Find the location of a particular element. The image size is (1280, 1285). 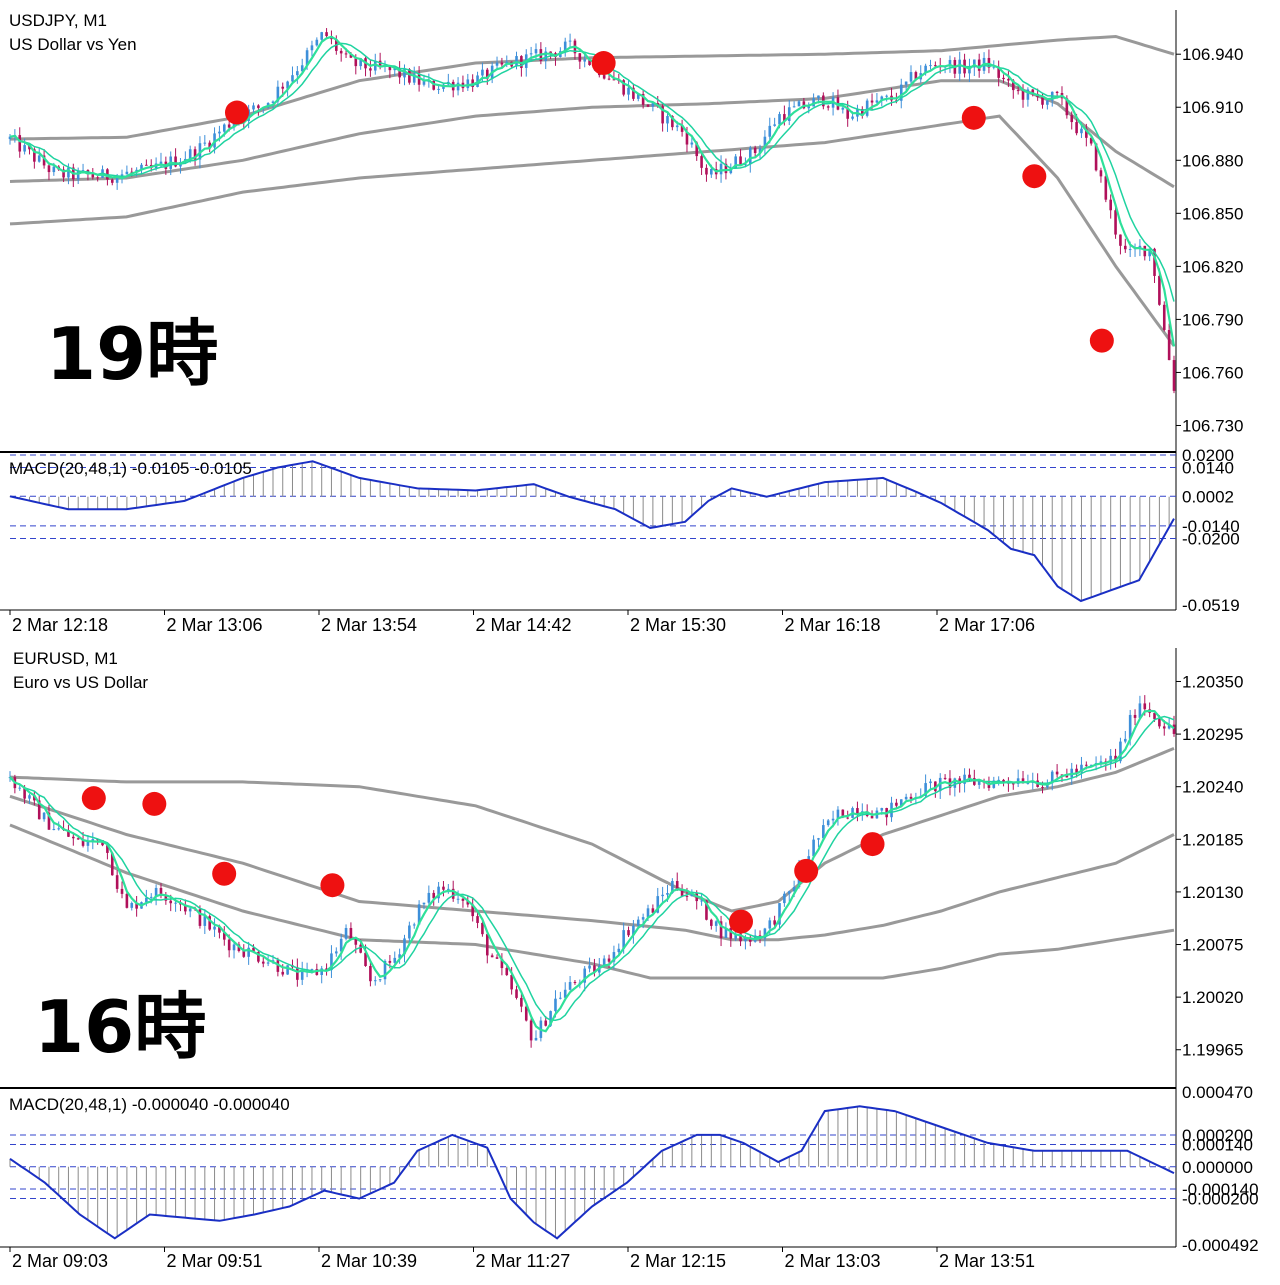

macd-tick-label: 0.000470 is located at coordinates (1217, 1092).